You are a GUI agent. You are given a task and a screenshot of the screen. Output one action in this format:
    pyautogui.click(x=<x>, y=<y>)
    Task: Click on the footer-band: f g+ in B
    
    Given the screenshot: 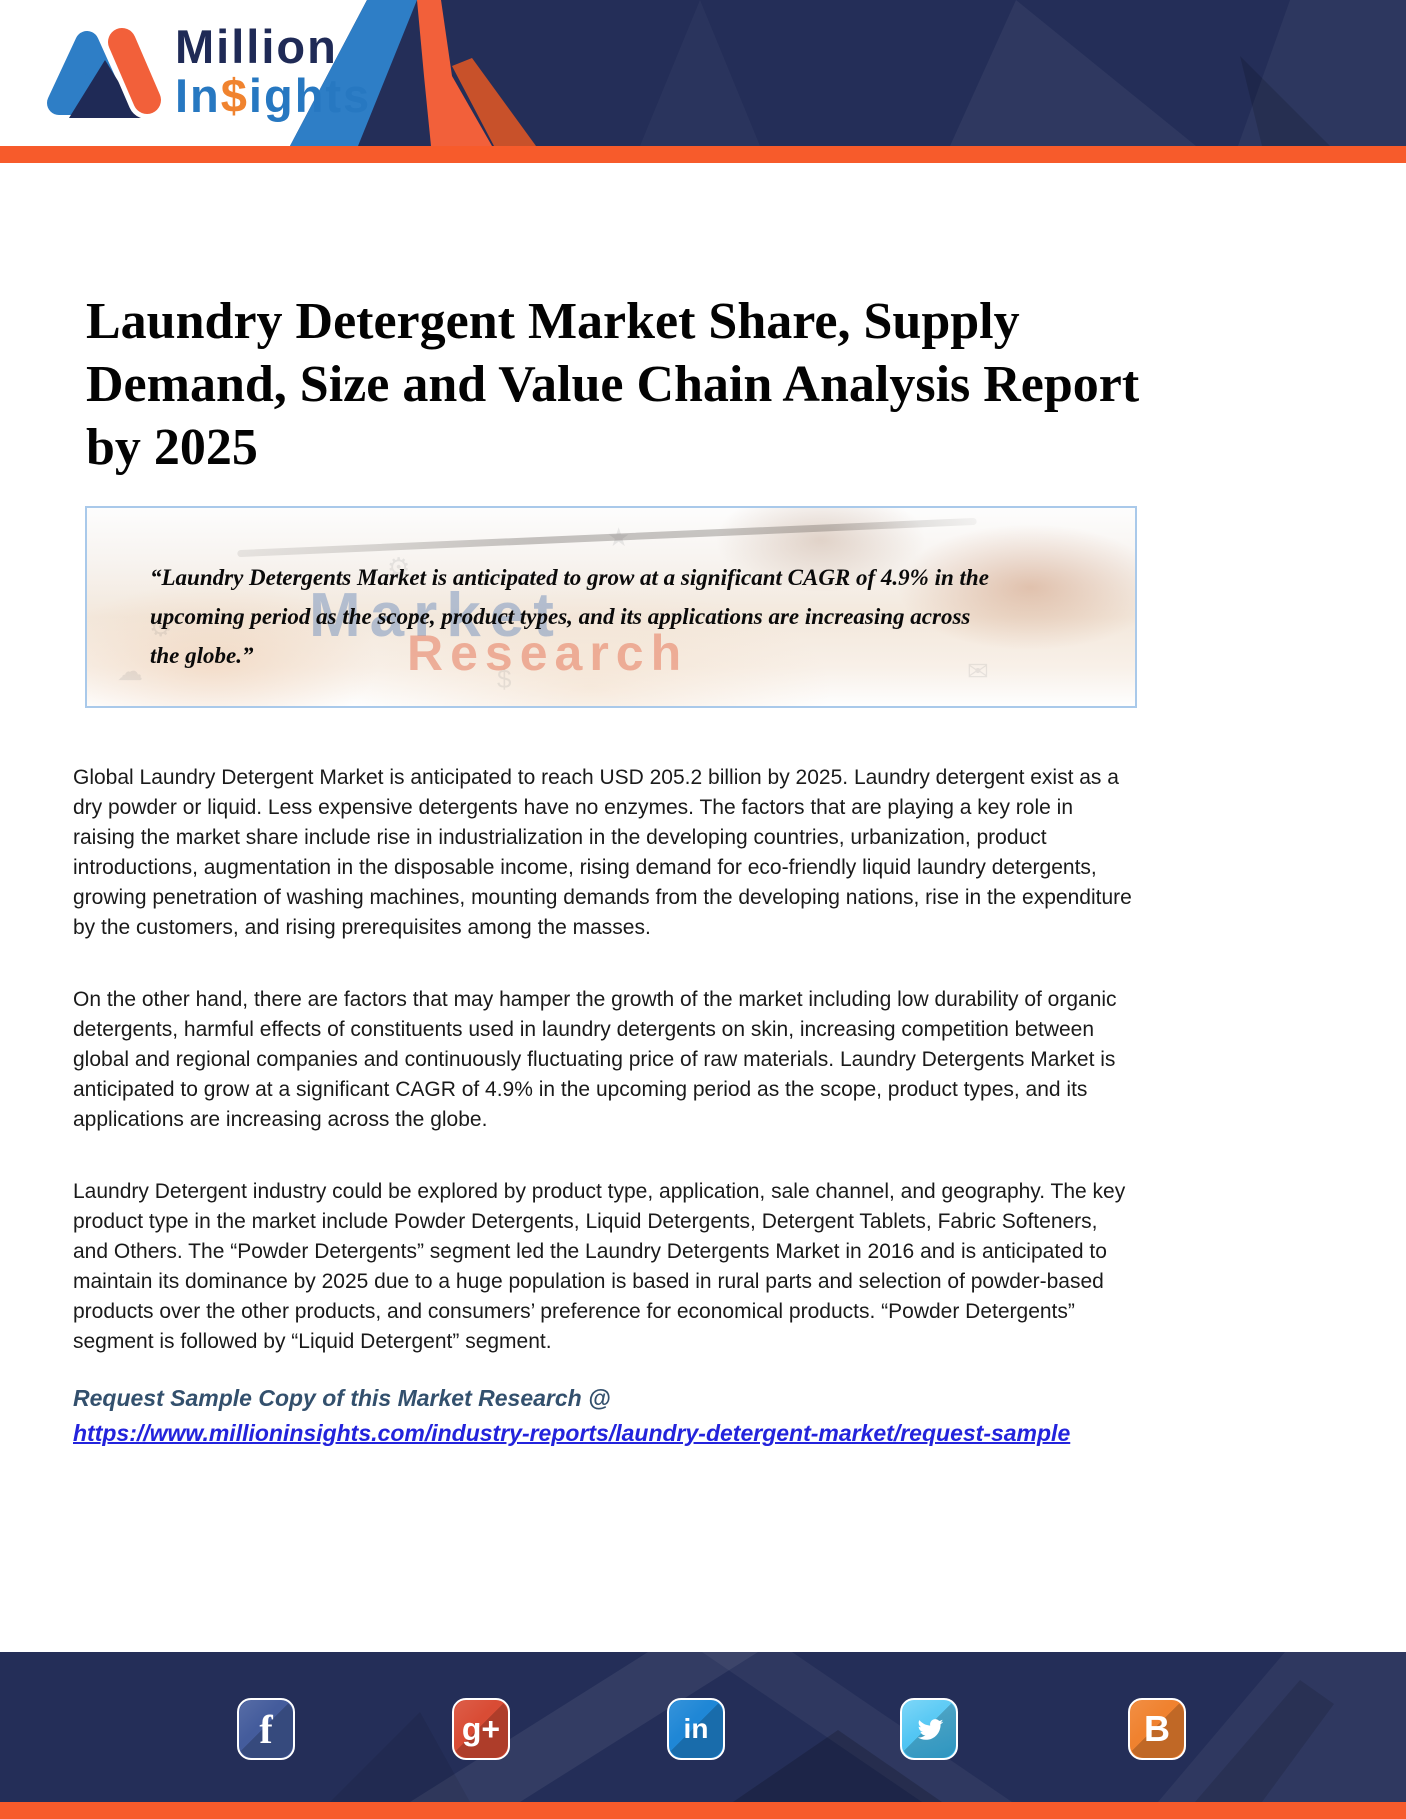 What is the action you would take?
    pyautogui.click(x=703, y=1727)
    